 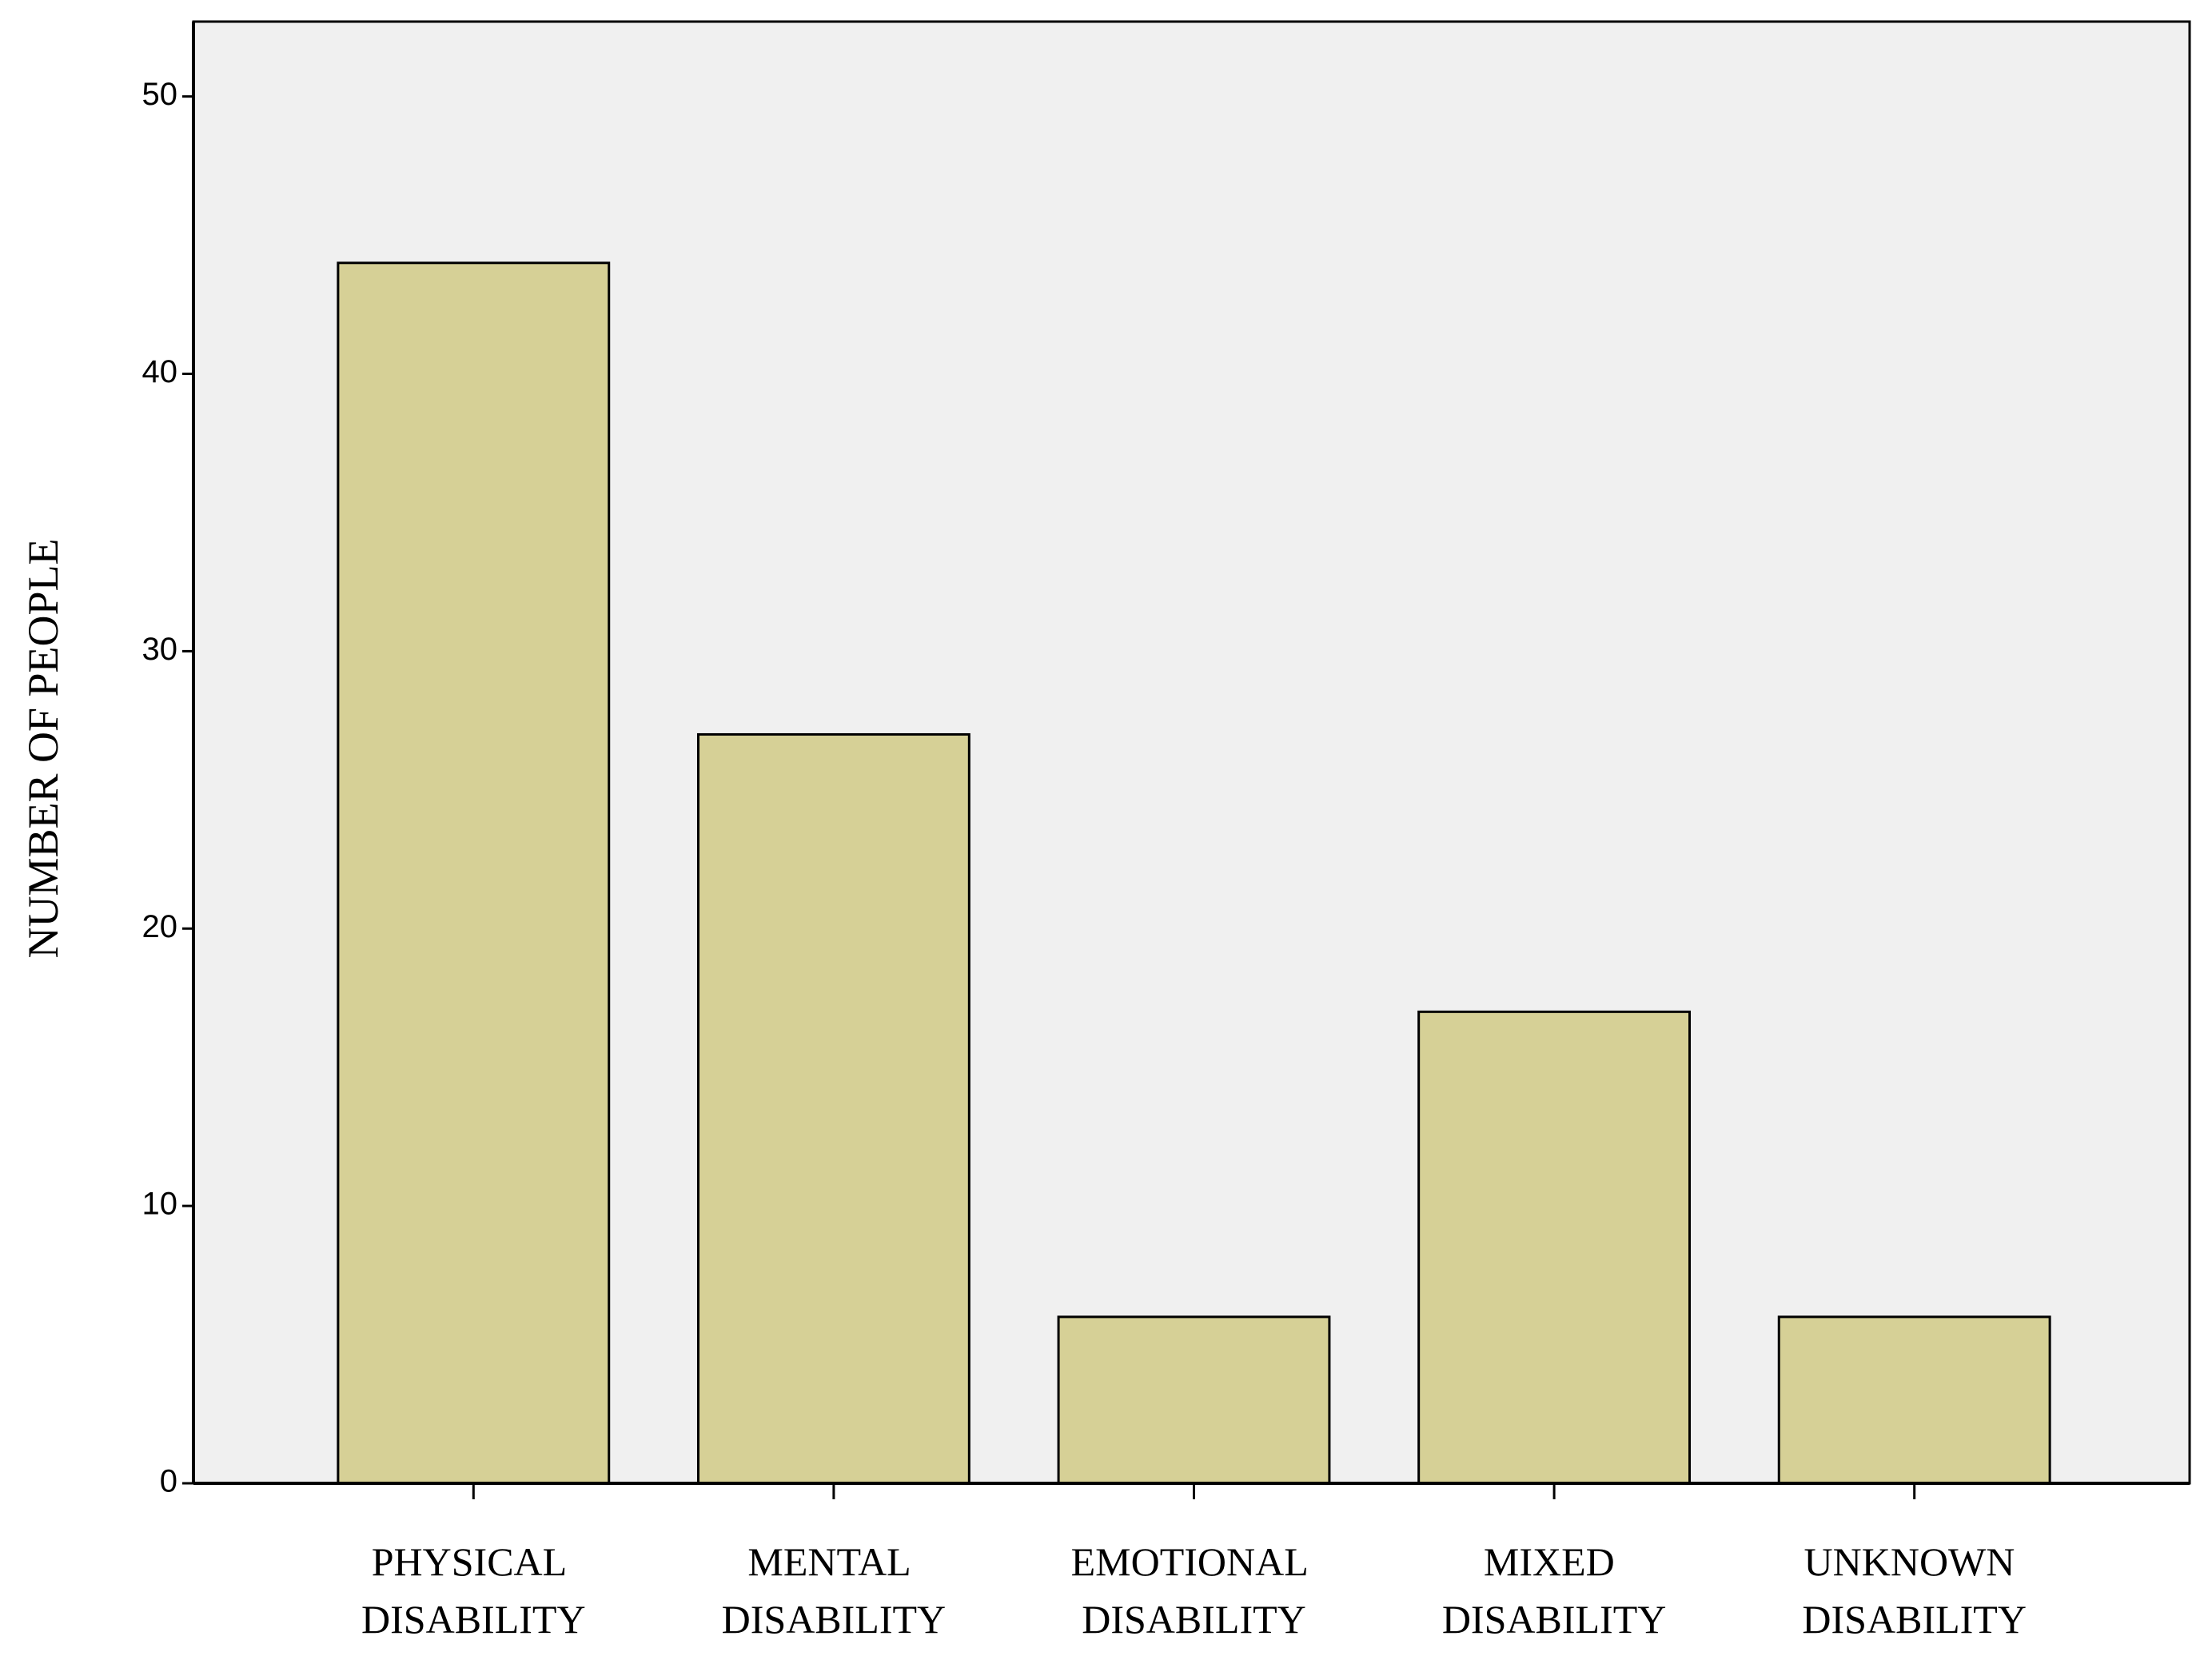 I want to click on x-tick-label: MIXED DISABILITY, so click(x=1554, y=1590).